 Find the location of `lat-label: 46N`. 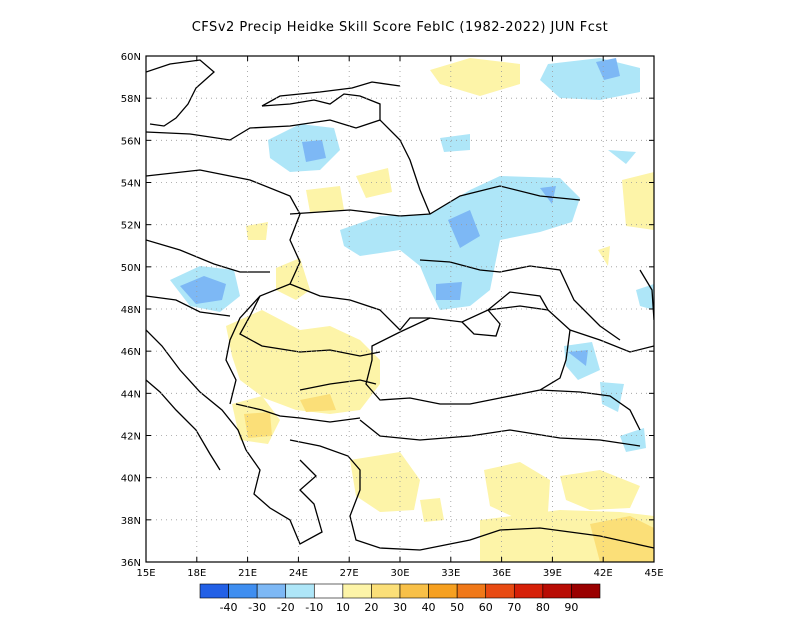

lat-label: 46N is located at coordinates (131, 352).